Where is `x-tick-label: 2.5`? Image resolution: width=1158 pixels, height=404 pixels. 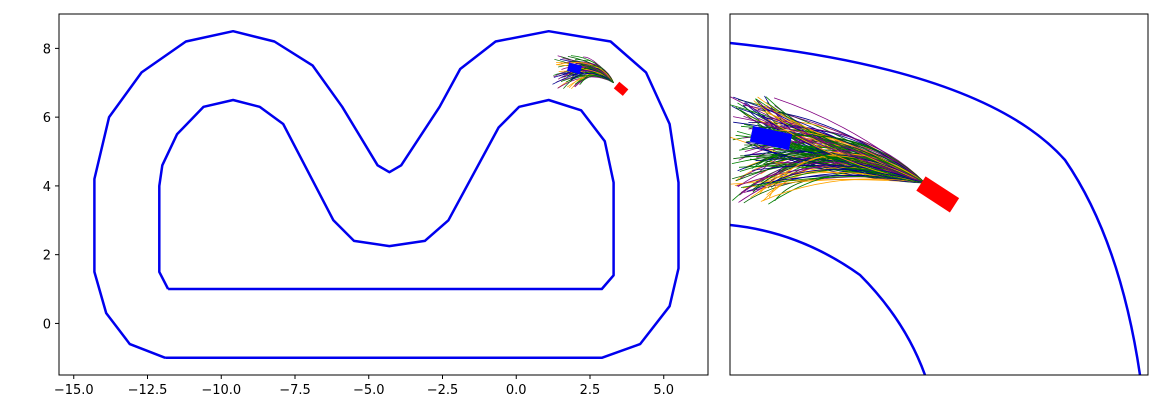
x-tick-label: 2.5 is located at coordinates (590, 390).